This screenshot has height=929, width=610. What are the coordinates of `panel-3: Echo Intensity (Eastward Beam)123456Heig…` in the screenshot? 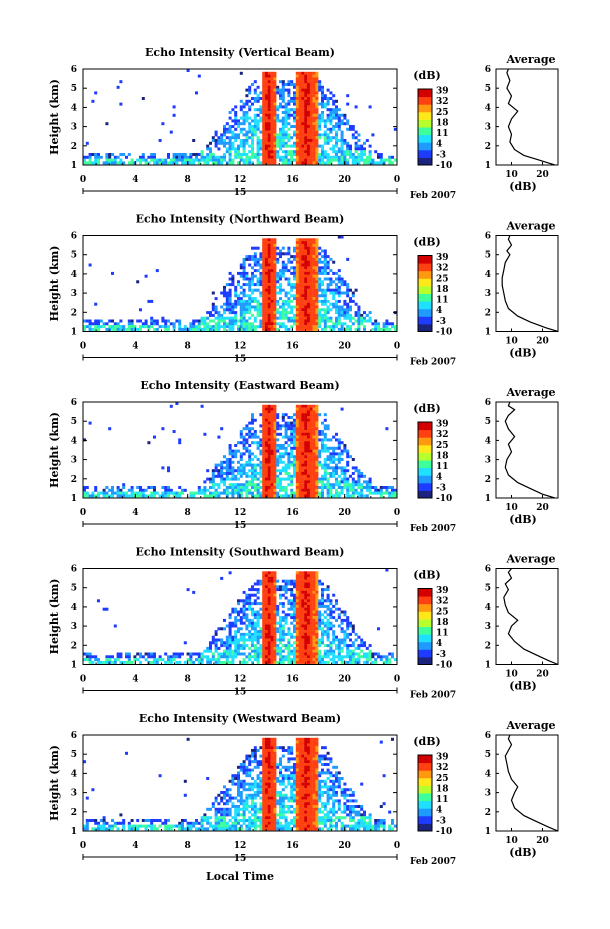 It's located at (303, 456).